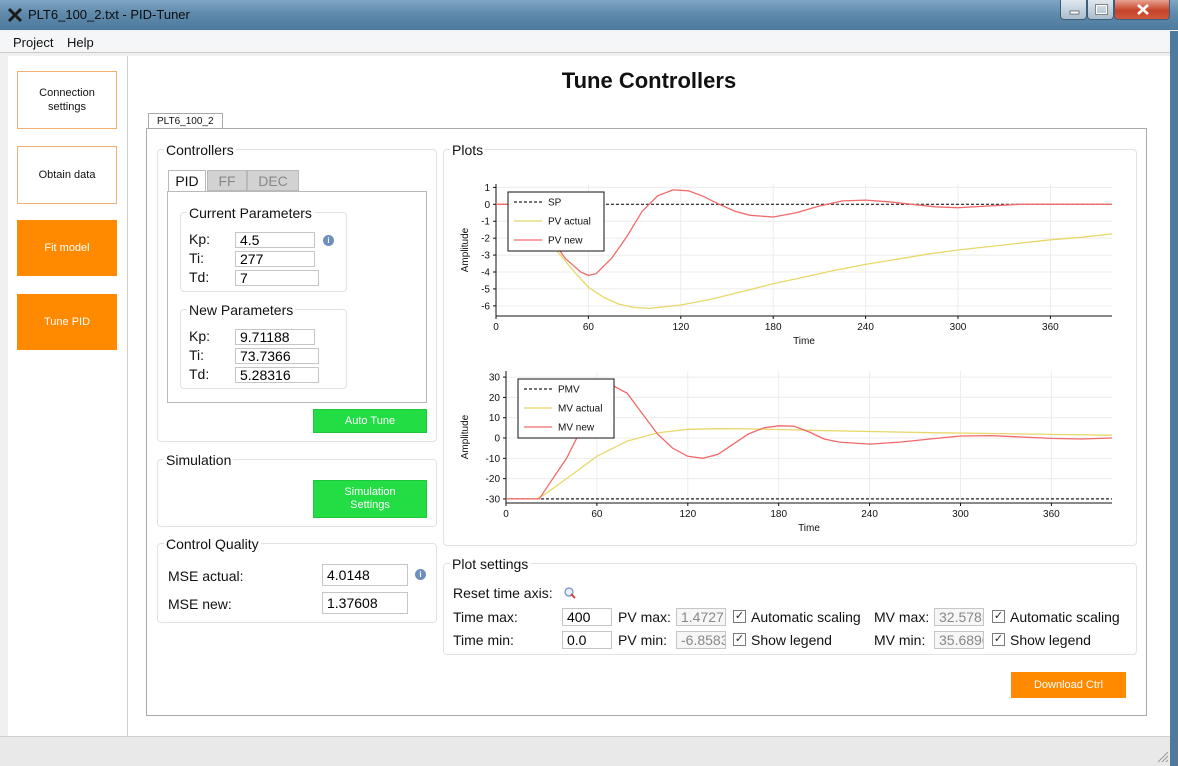  Describe the element at coordinates (493, 499) in the screenshot. I see `mv-chart-y-tick-label: -30` at that location.